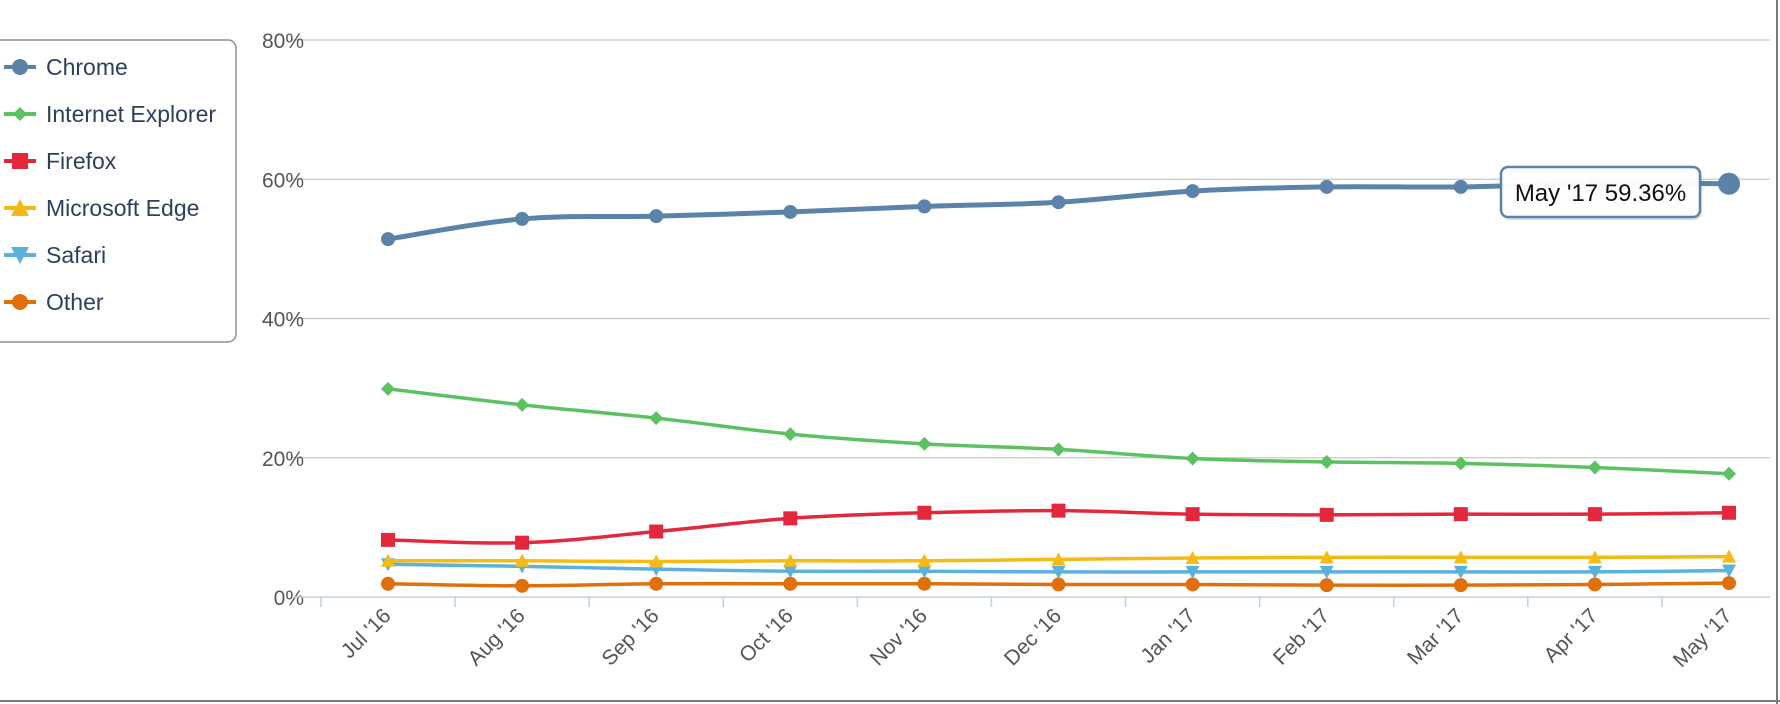 The width and height of the screenshot is (1780, 704). What do you see at coordinates (131, 114) in the screenshot?
I see `legend-label: Internet Explorer` at bounding box center [131, 114].